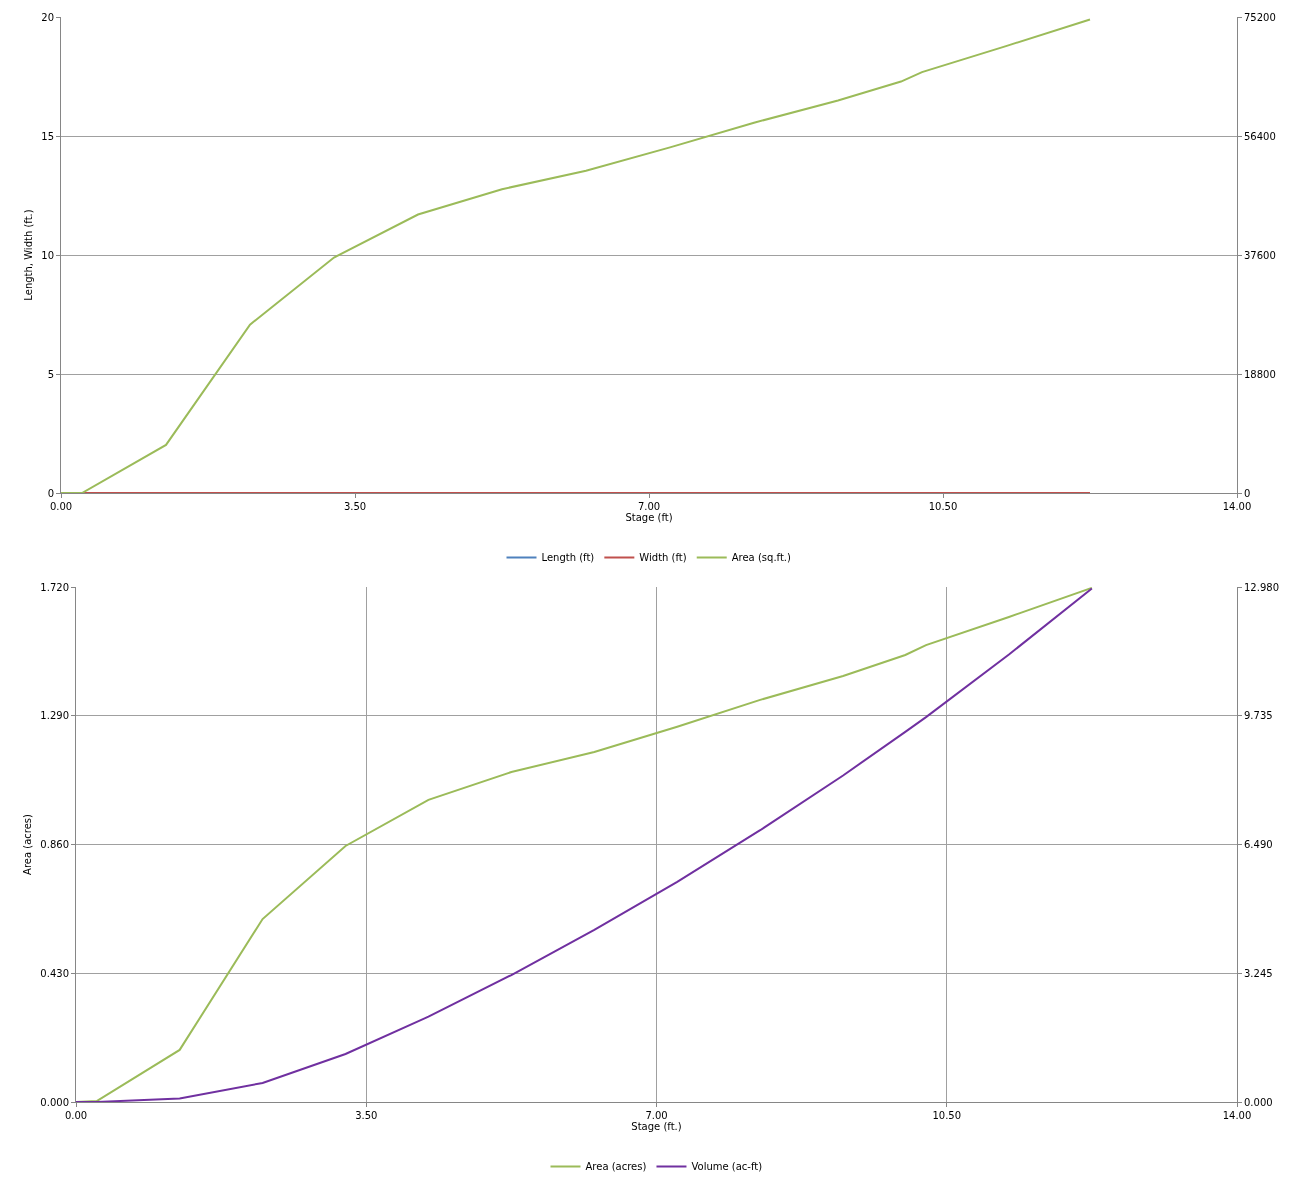 The width and height of the screenshot is (1289, 1182). I want to click on y-tick-label: 15, so click(47, 136).